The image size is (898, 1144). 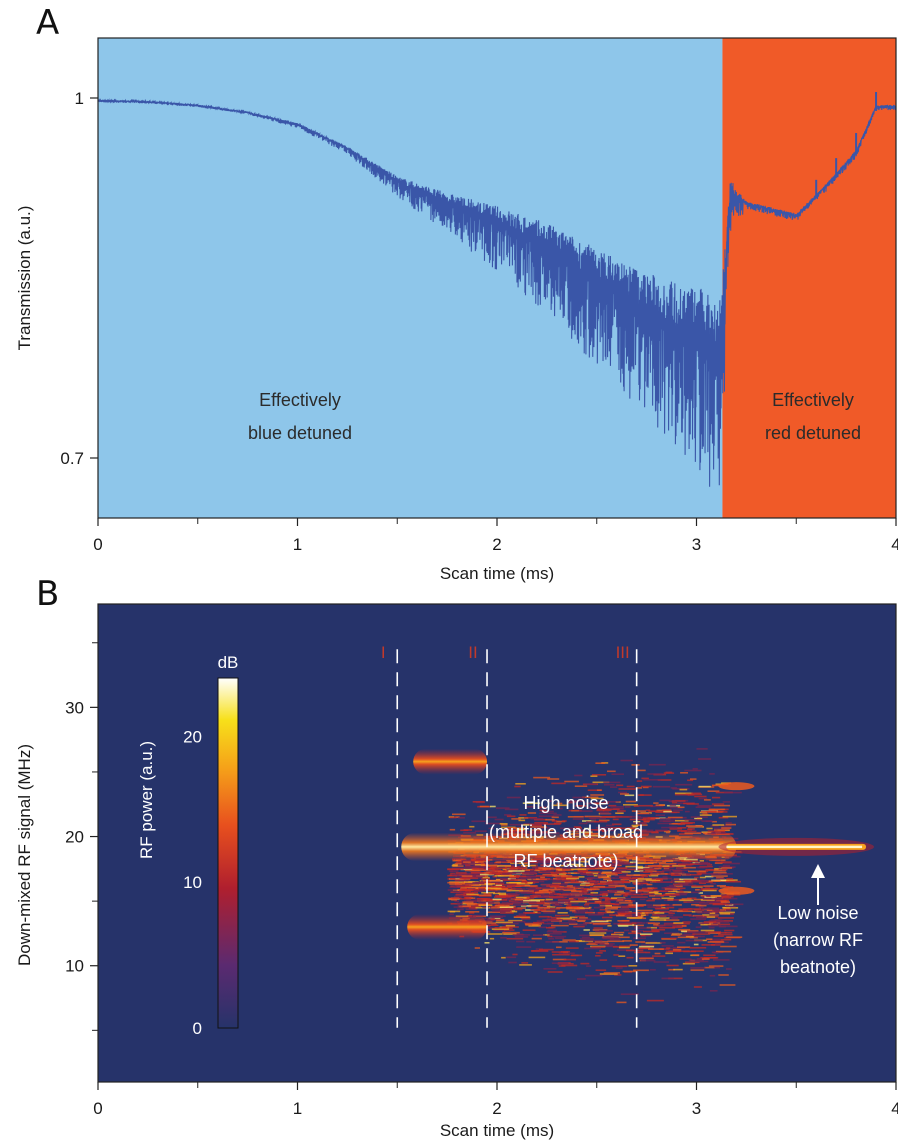 What do you see at coordinates (192, 882) in the screenshot?
I see `colorbar-tick-label: 10` at bounding box center [192, 882].